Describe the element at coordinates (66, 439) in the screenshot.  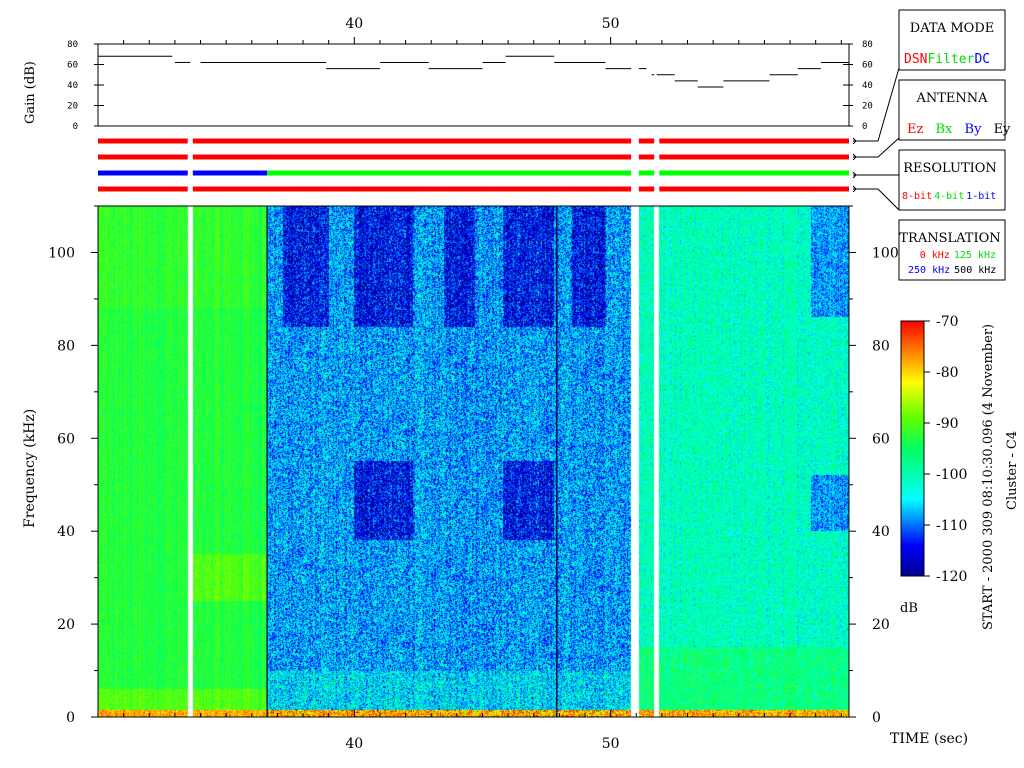
I see `freq-tick-label-left: 60` at that location.